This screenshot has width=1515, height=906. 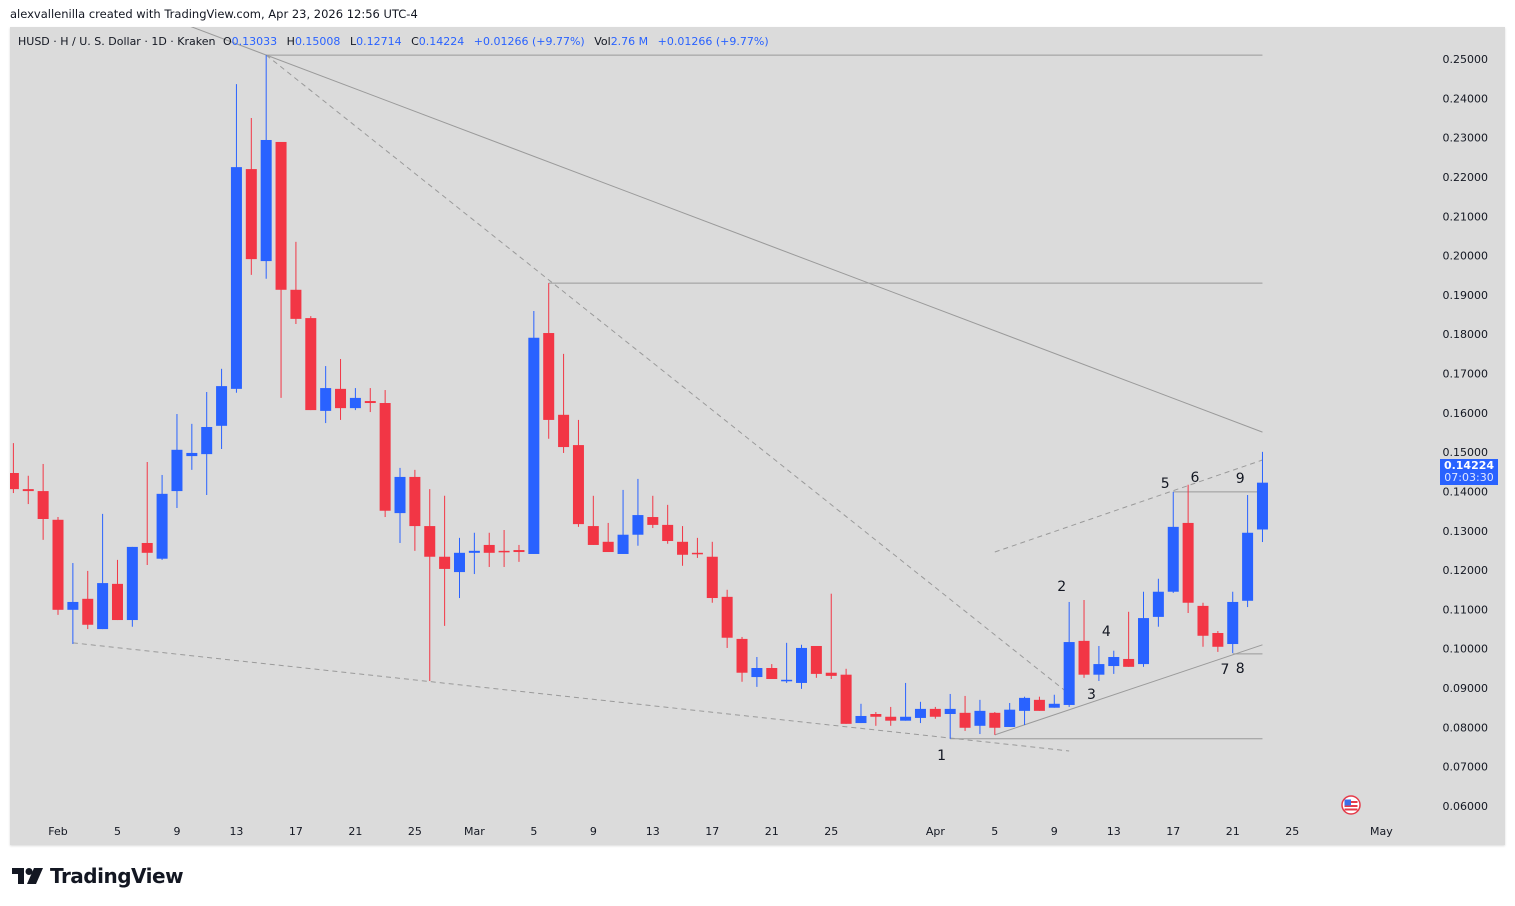 I want to click on tradingview-logo: TradingView, so click(x=98, y=876).